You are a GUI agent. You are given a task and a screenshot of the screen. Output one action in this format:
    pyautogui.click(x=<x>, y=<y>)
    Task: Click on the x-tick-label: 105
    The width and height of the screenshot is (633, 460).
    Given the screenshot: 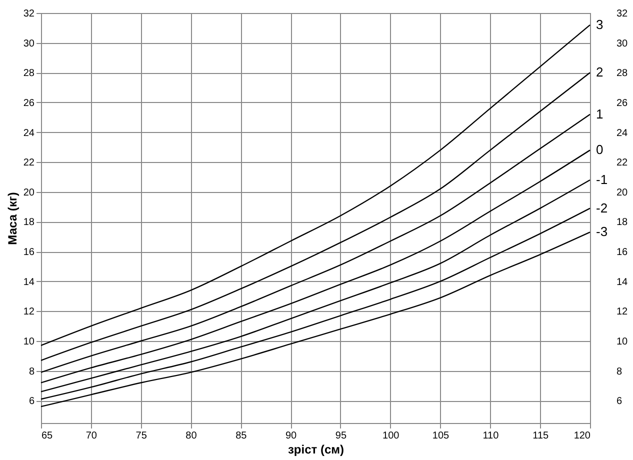 What is the action you would take?
    pyautogui.click(x=441, y=436)
    